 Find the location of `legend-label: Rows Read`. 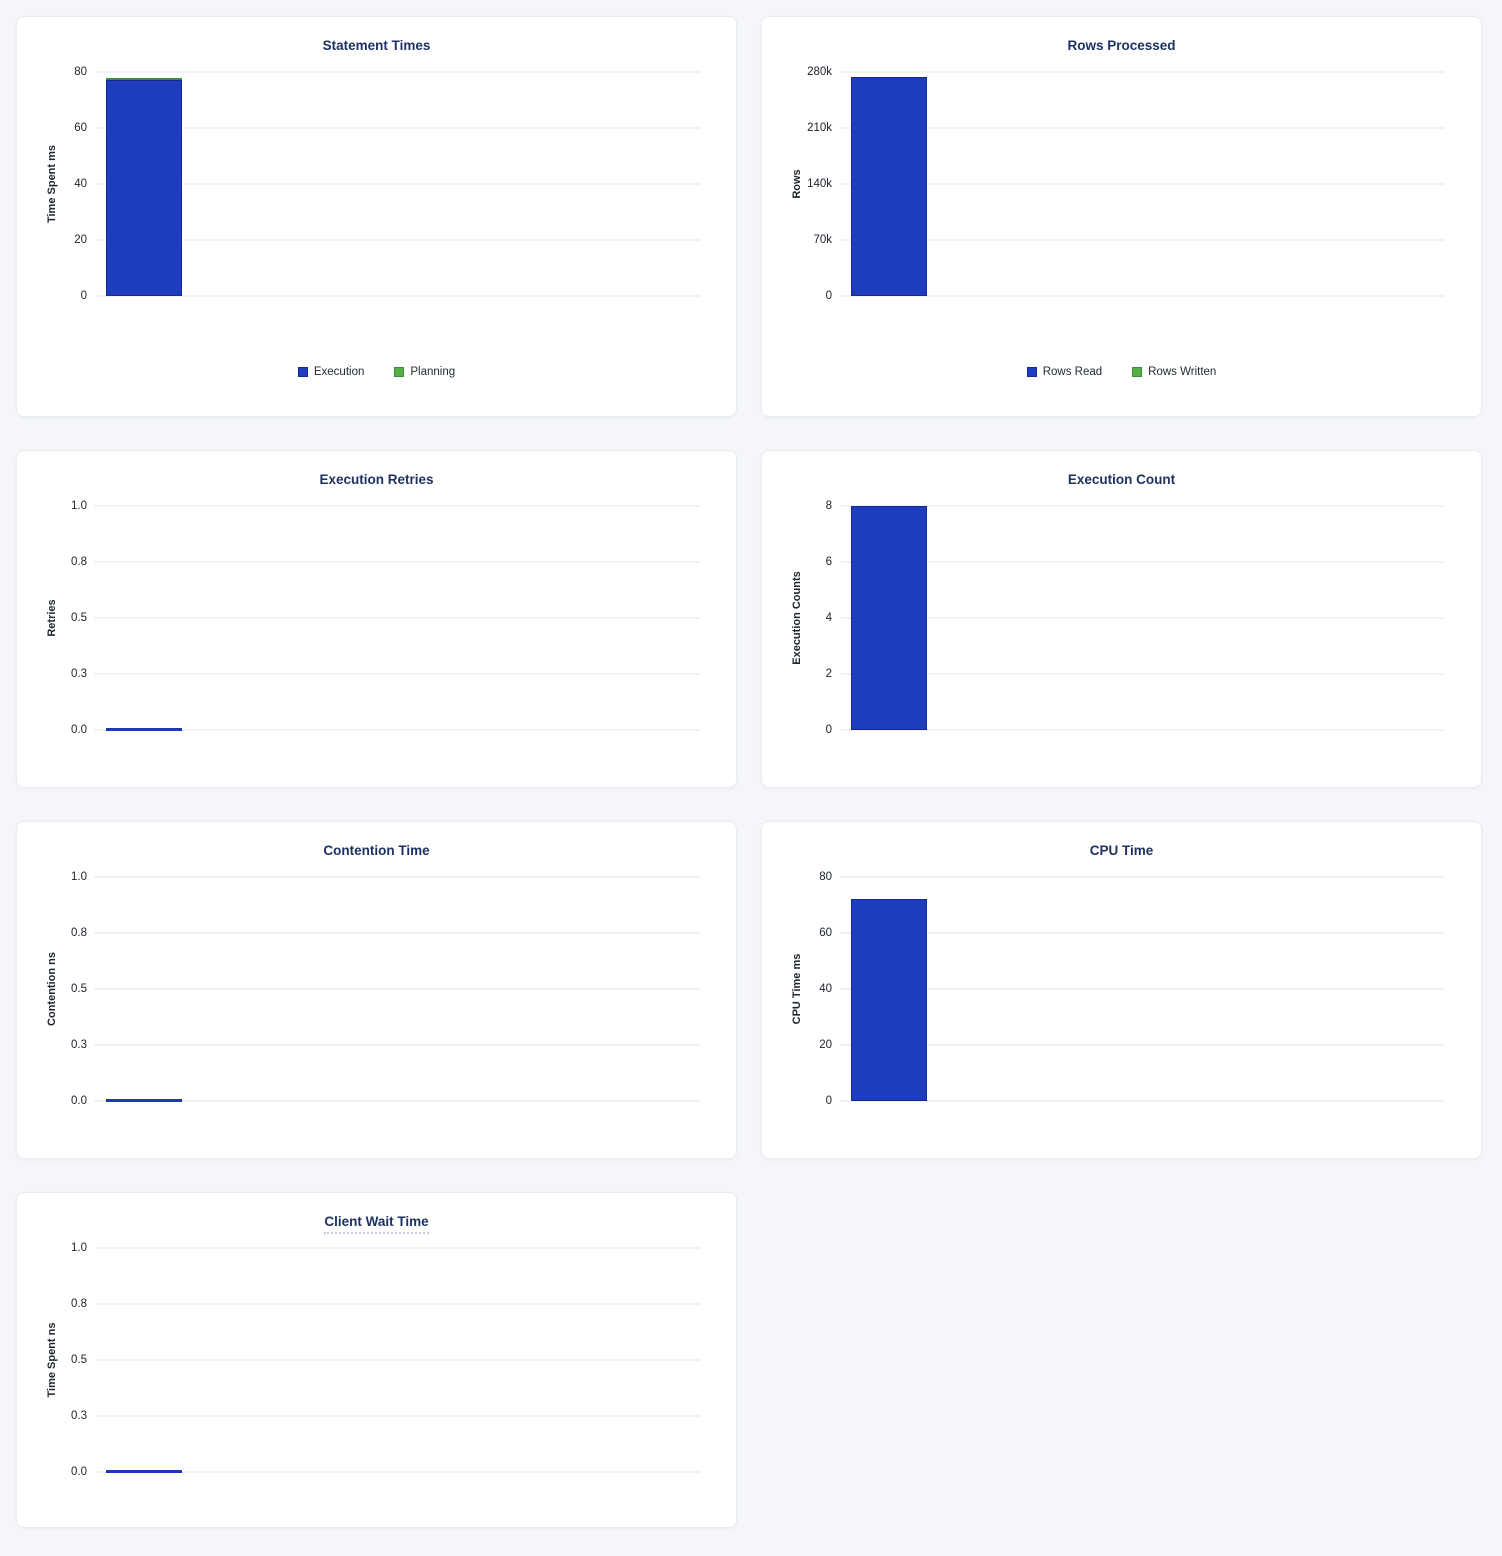

legend-label: Rows Read is located at coordinates (1072, 372).